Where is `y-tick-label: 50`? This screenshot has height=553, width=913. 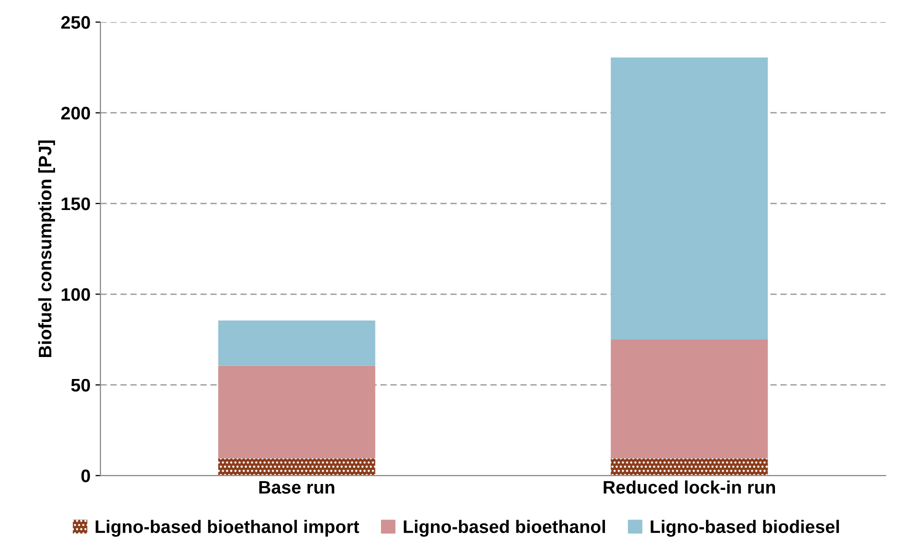 y-tick-label: 50 is located at coordinates (80, 385).